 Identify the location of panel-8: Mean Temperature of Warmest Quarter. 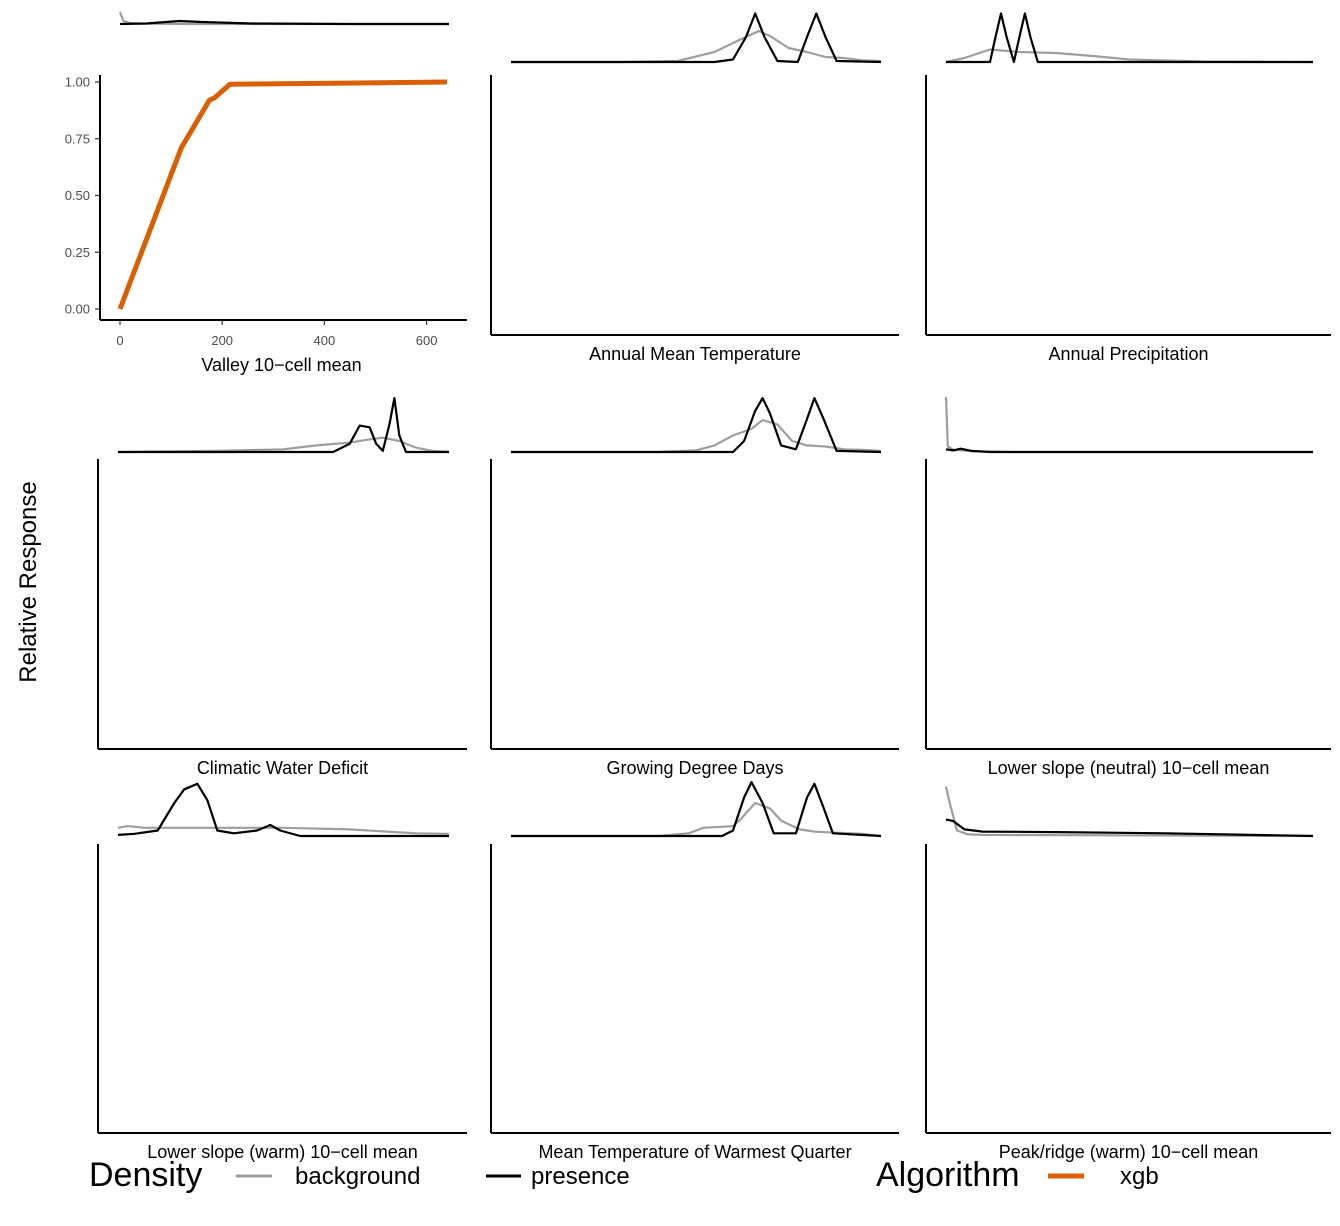
(694, 971).